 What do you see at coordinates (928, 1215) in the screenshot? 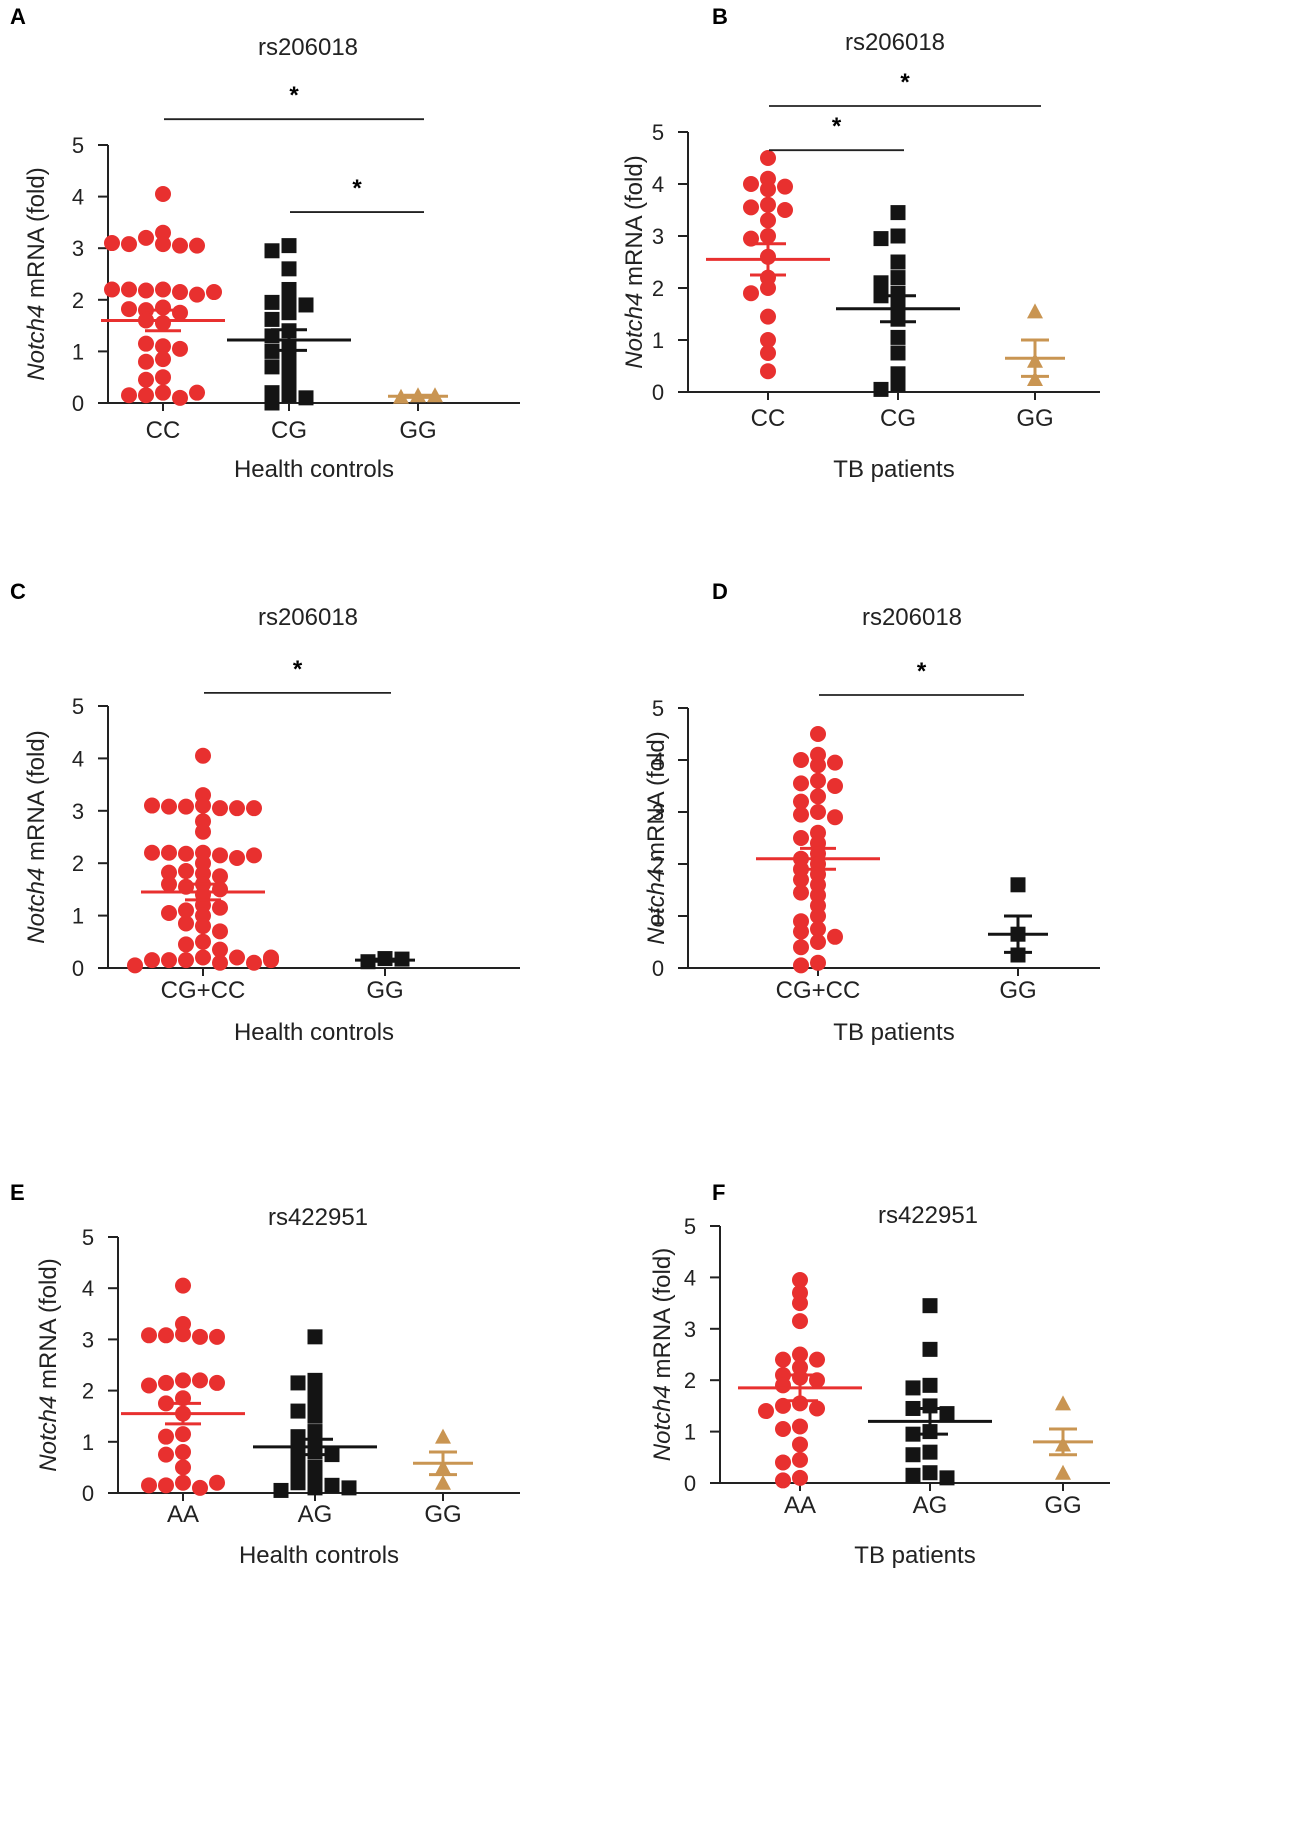
I see `chart-title-f: rs422951` at bounding box center [928, 1215].